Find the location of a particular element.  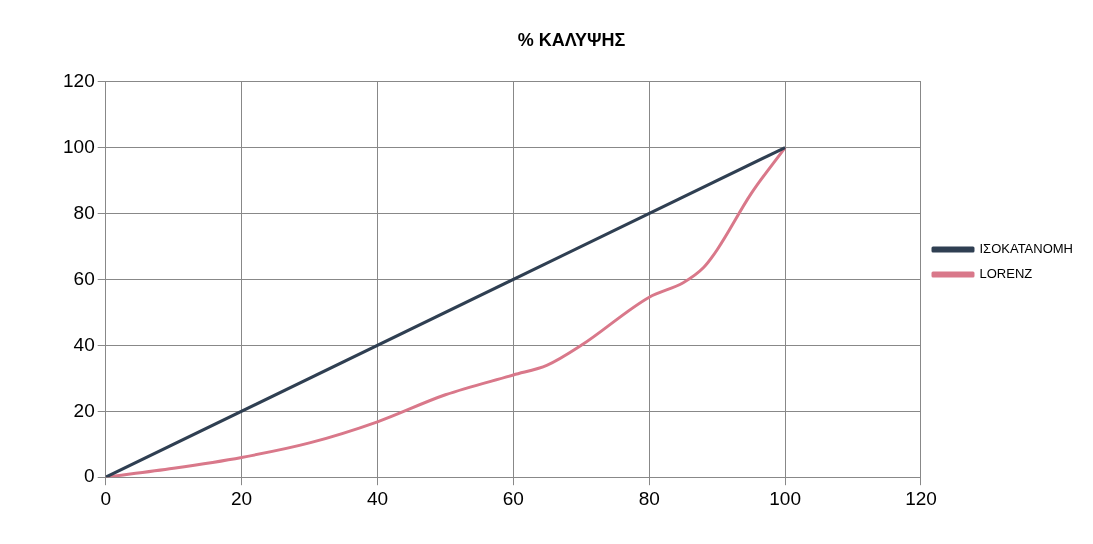

legend-label: LORENZ is located at coordinates (1006, 274).